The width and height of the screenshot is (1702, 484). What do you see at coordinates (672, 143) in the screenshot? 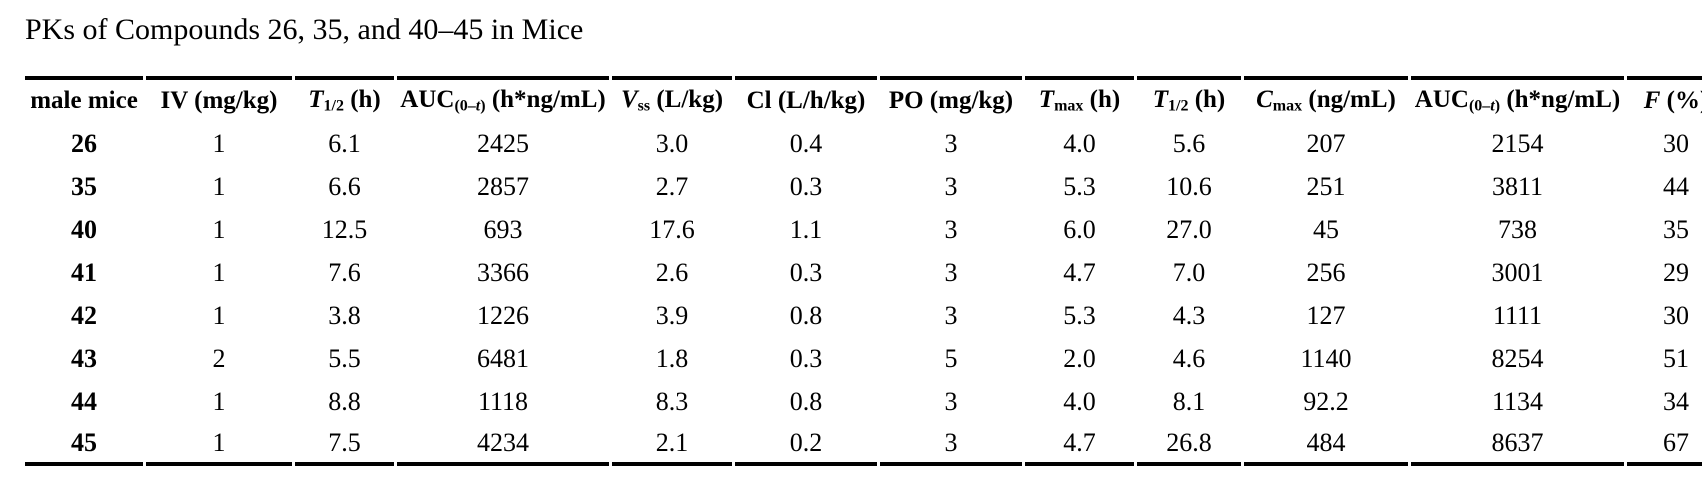
I see `cell-vss: 3.0` at bounding box center [672, 143].